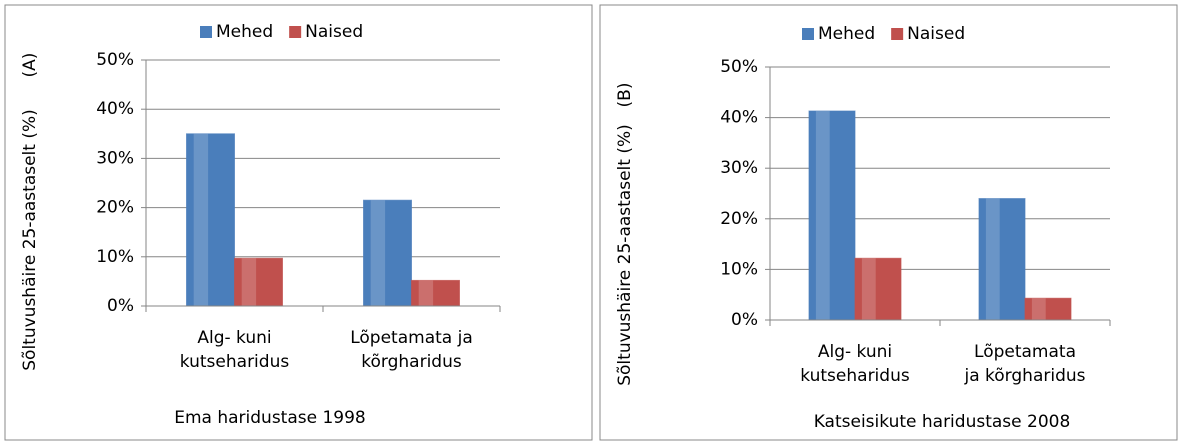 The height and width of the screenshot is (445, 1182). Describe the element at coordinates (625, 95) in the screenshot. I see `panel-label: (B)` at that location.